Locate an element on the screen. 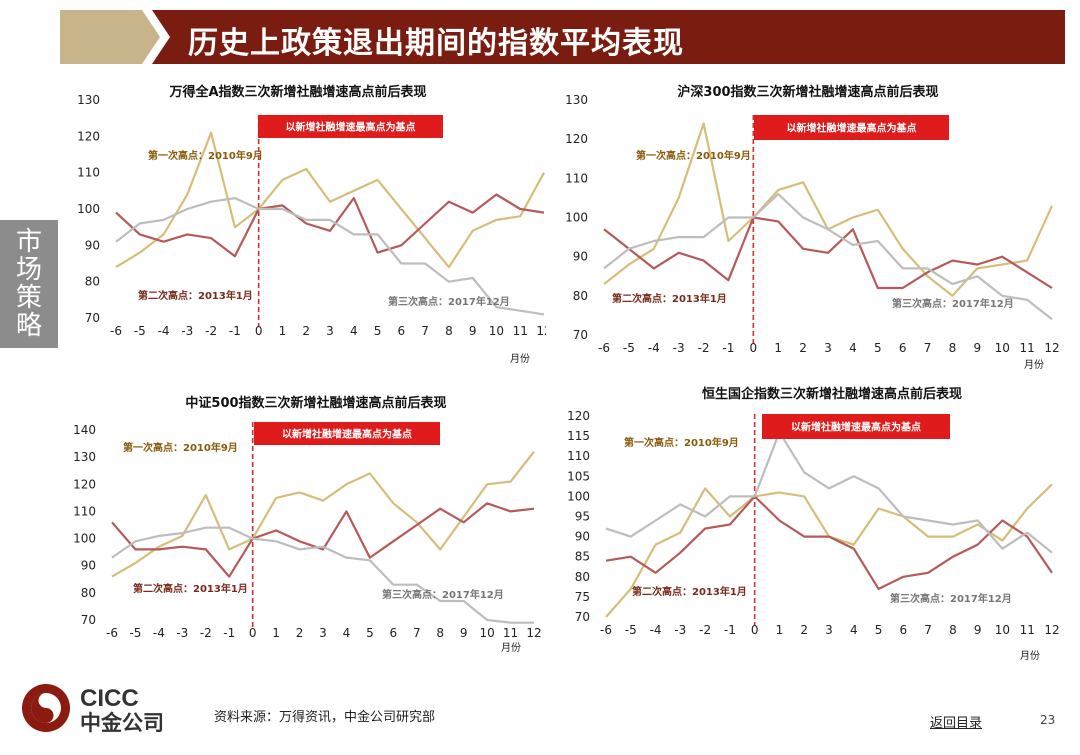  side-tab: 市场策略 is located at coordinates (29, 284).